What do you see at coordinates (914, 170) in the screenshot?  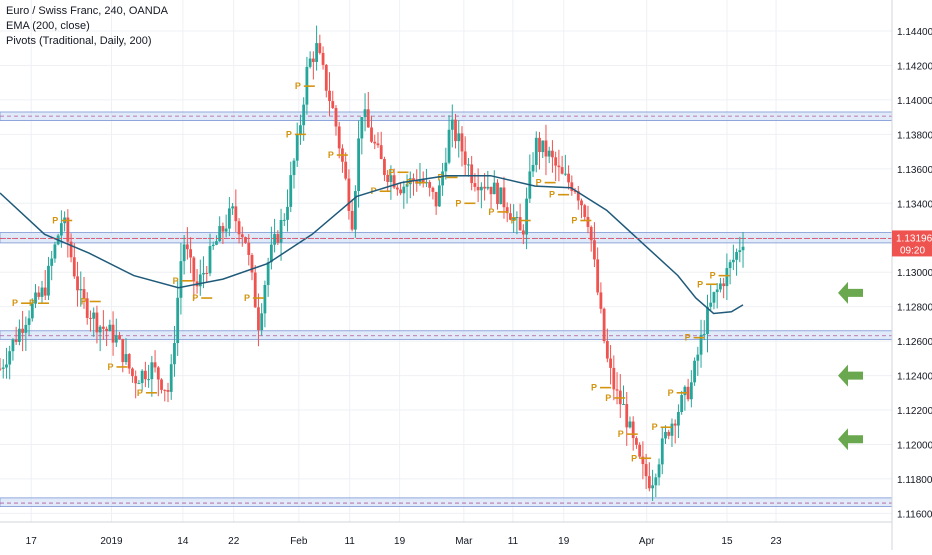 I see `y-tick-label: 1.13600` at bounding box center [914, 170].